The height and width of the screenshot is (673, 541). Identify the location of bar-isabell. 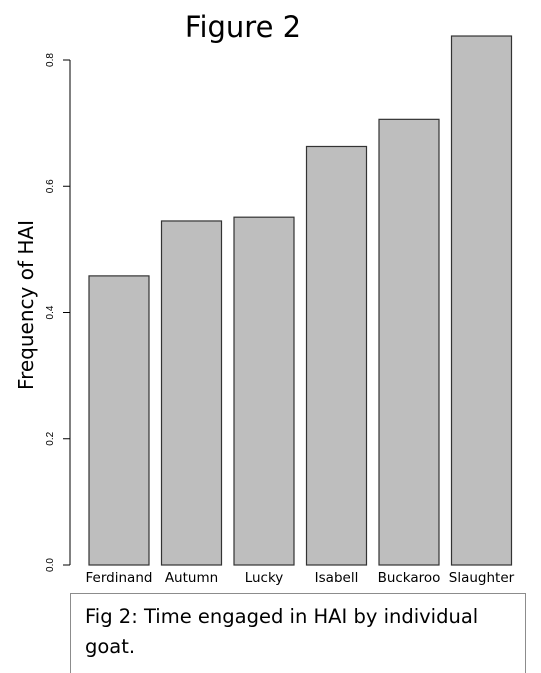
(336, 355).